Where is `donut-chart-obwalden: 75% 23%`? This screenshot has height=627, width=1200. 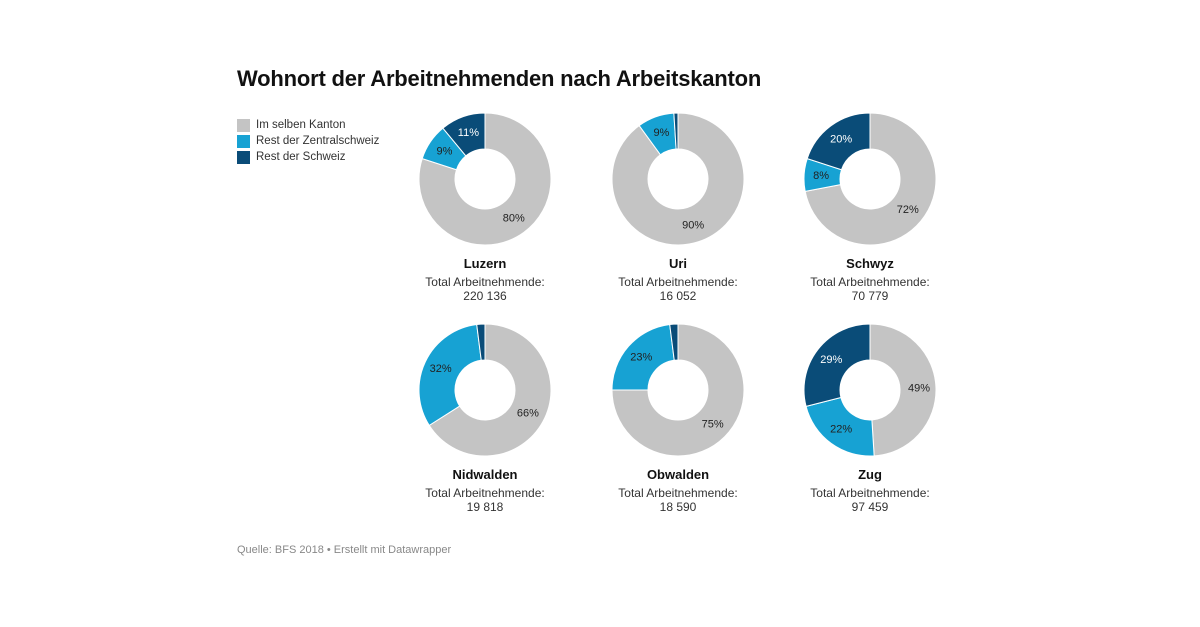
donut-chart-obwalden: 75% 23% is located at coordinates (678, 390).